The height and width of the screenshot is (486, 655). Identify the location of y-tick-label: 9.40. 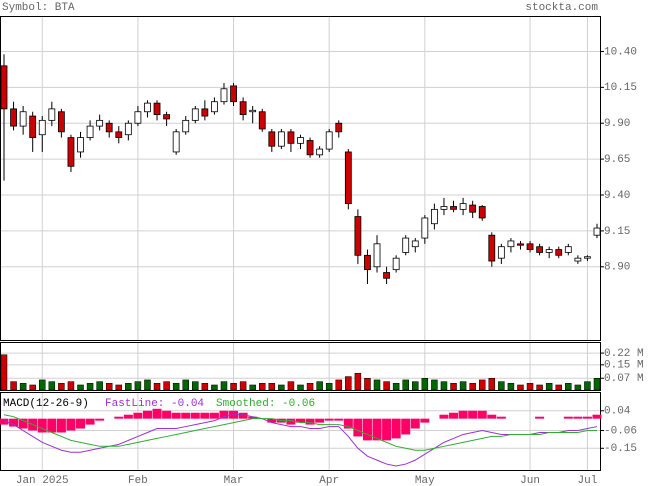
(617, 196).